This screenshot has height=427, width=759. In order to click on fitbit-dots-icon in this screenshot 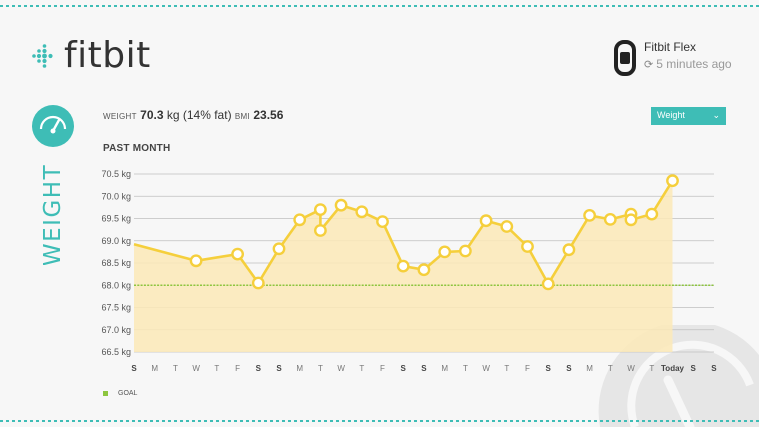, I will do `click(42, 56)`.